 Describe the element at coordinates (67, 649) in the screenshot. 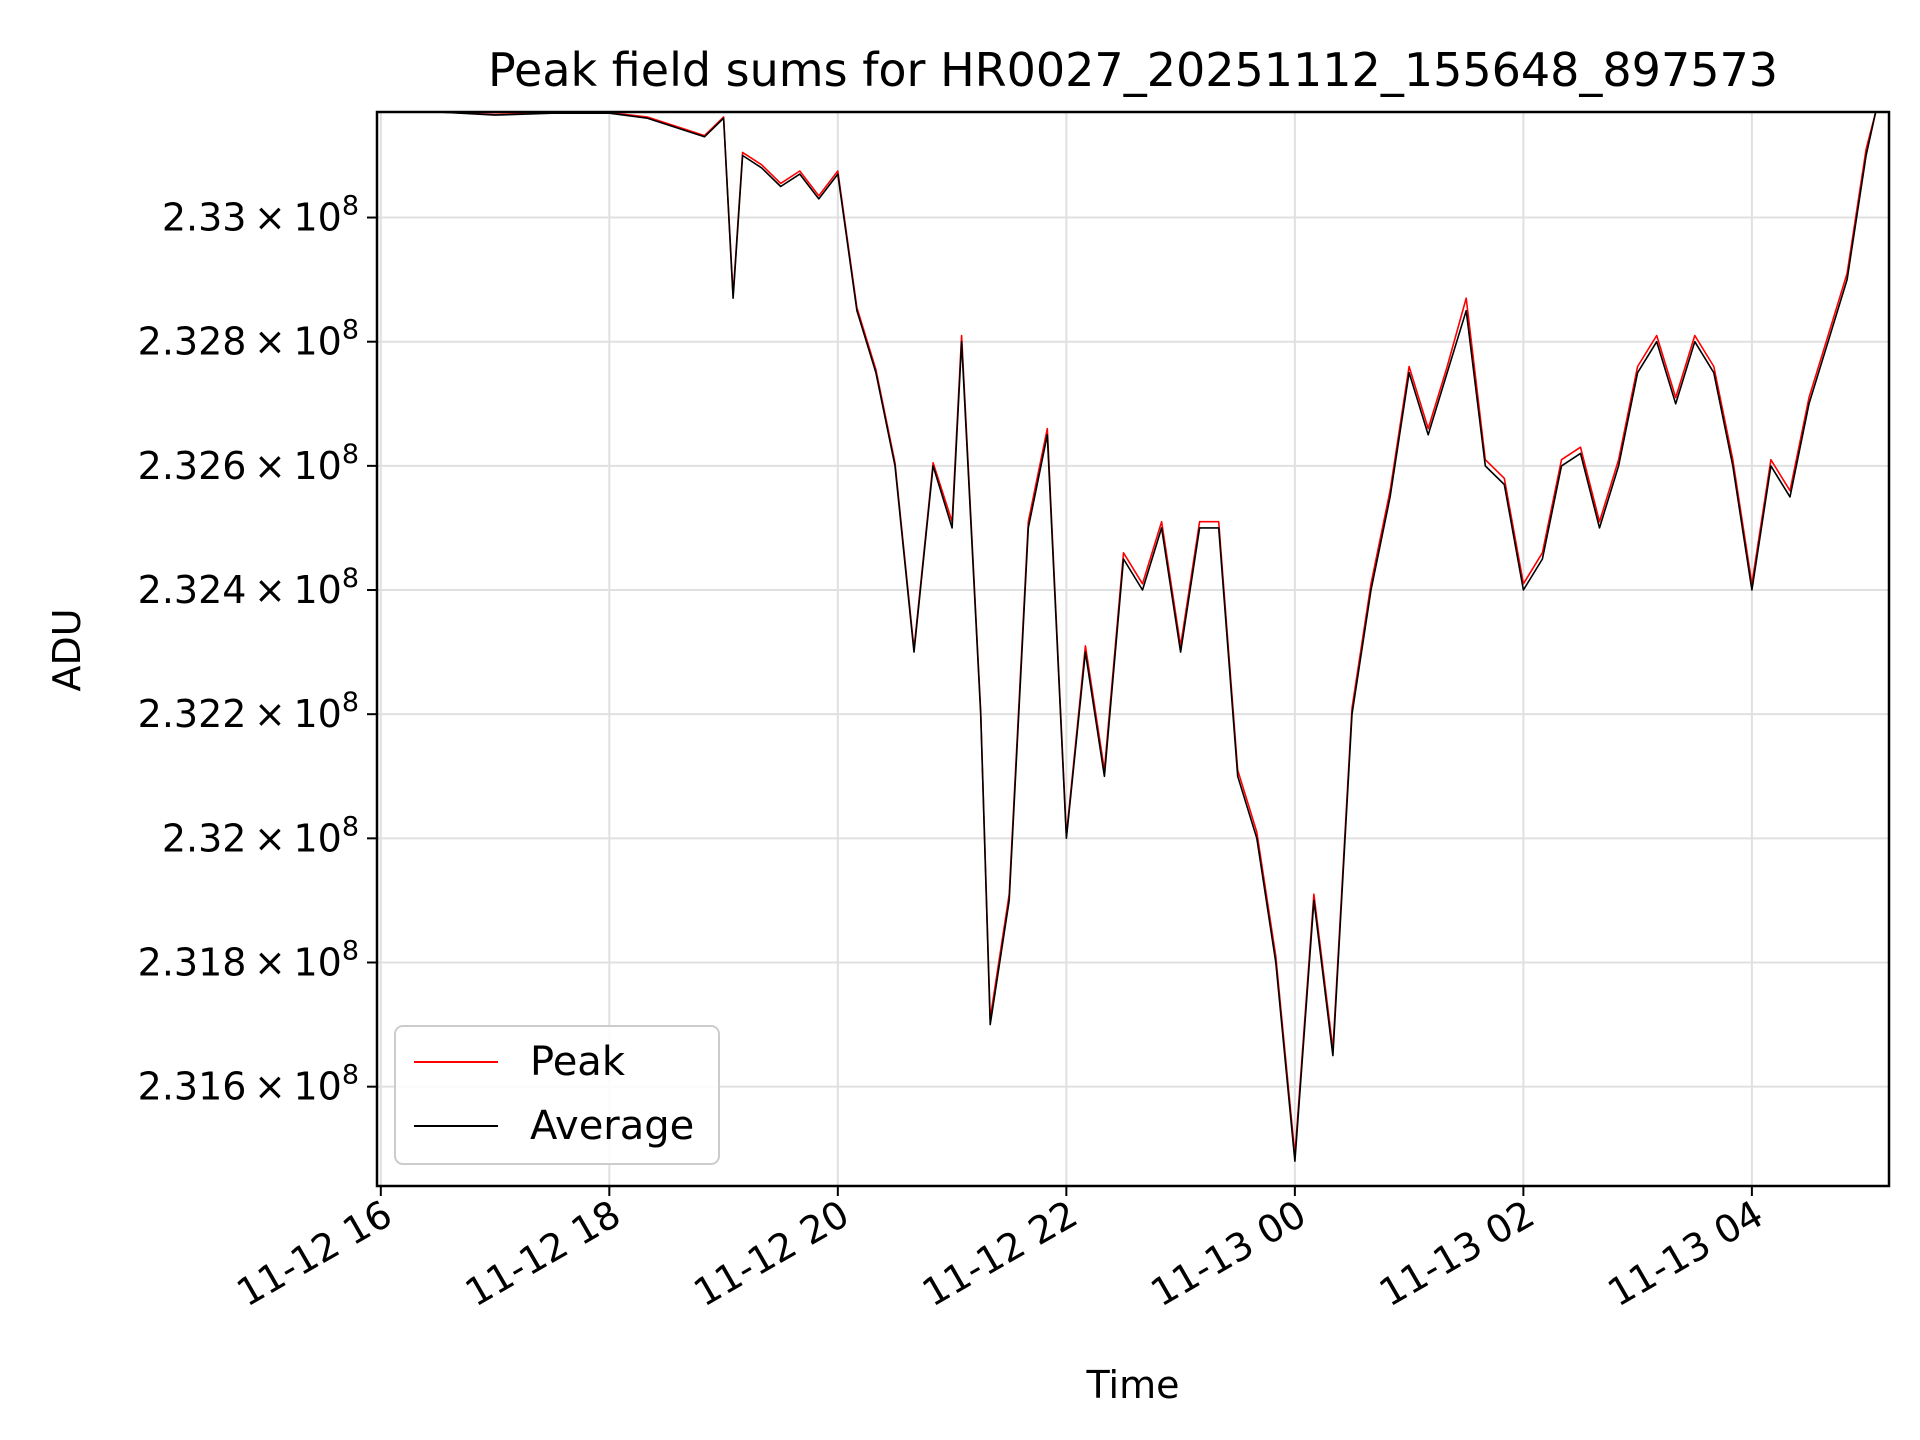

I see `y-axis-label: ADU` at that location.